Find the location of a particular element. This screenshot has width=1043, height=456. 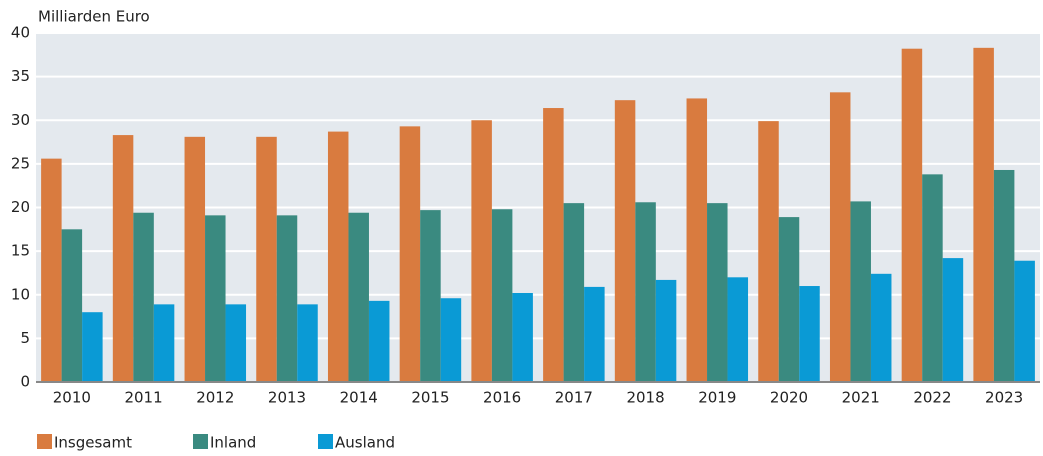

x-tick-label: 2022 is located at coordinates (932, 398).